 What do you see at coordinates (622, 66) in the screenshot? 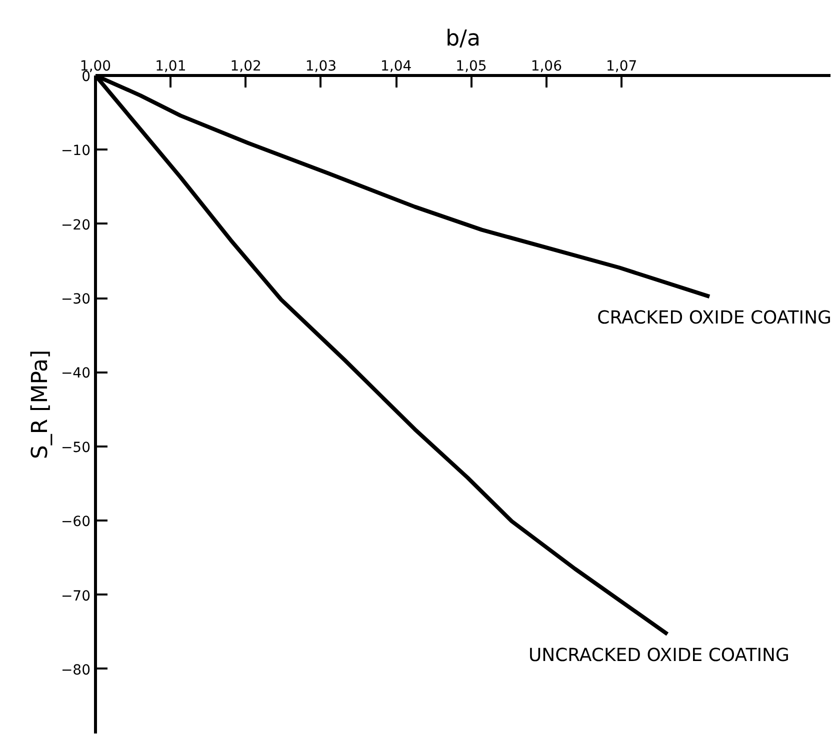
I see `x-tick-label: 1,07` at bounding box center [622, 66].